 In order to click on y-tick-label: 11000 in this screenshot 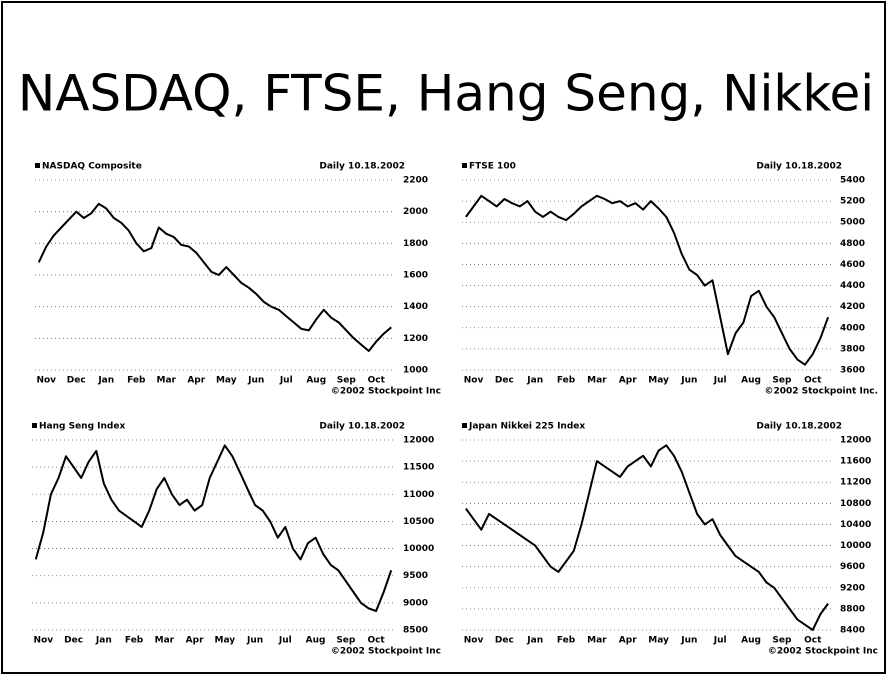, I will do `click(418, 495)`.